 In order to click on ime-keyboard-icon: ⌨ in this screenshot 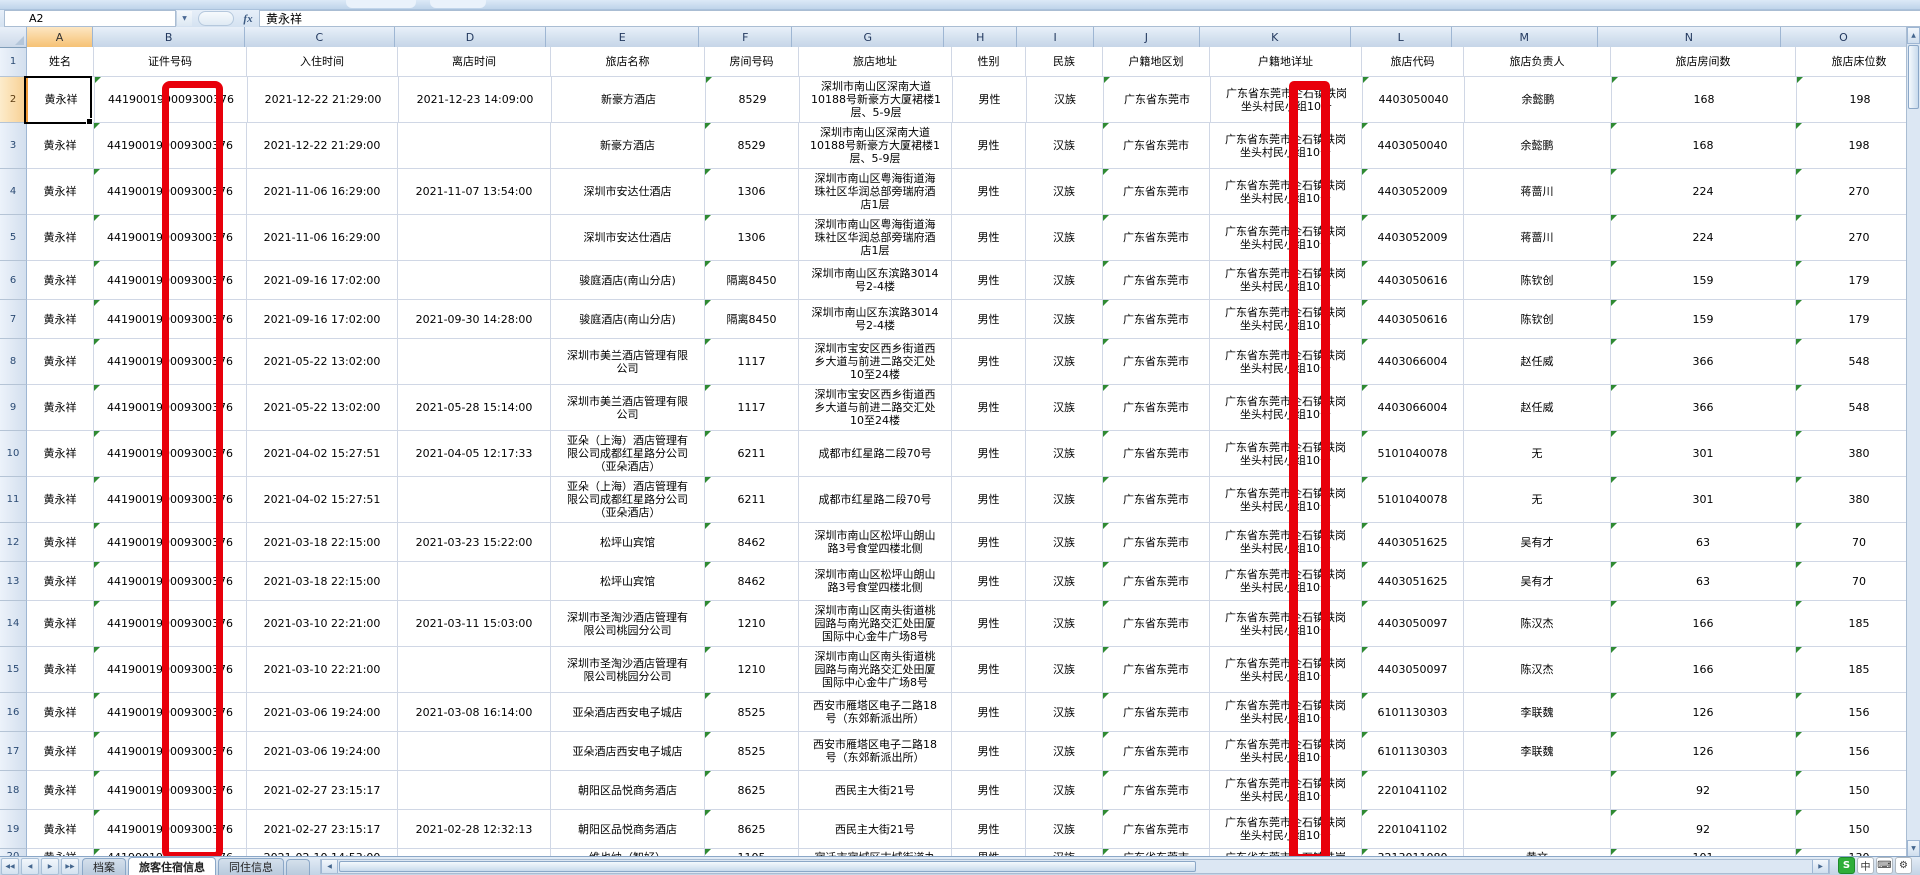, I will do `click(1884, 865)`.